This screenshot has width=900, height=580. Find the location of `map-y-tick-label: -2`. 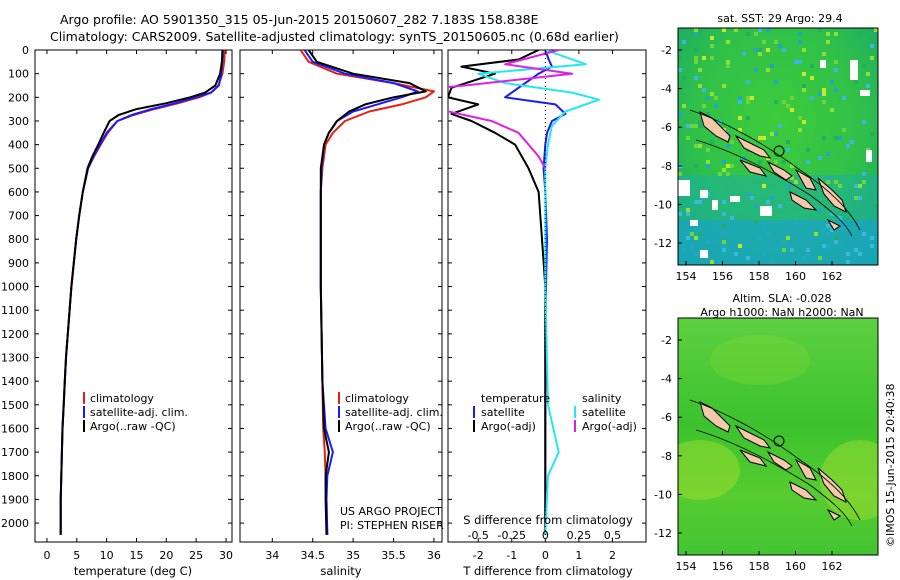

map-y-tick-label: -2 is located at coordinates (666, 50).